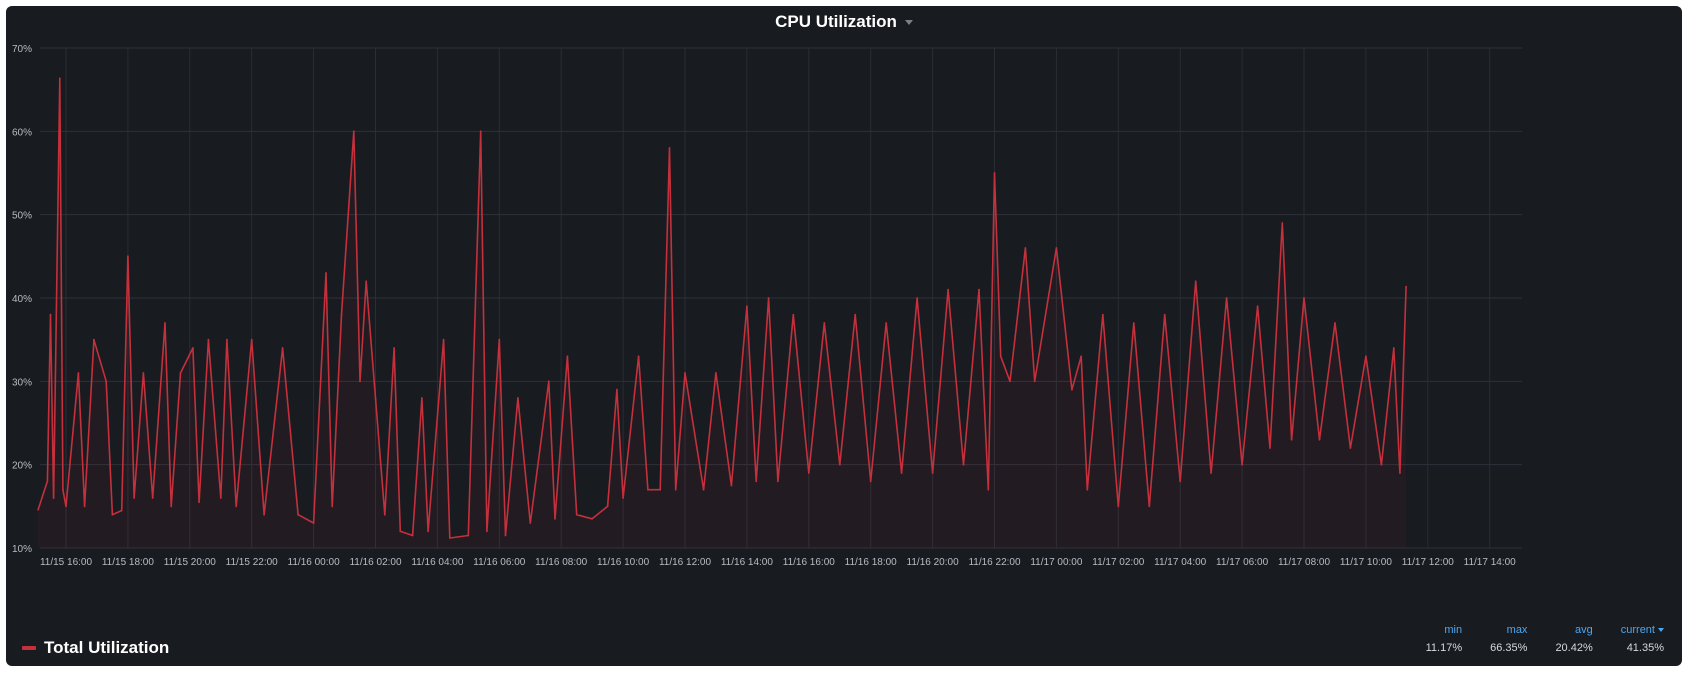  What do you see at coordinates (1242, 562) in the screenshot?
I see `x-tick-label: 11/17 06:00` at bounding box center [1242, 562].